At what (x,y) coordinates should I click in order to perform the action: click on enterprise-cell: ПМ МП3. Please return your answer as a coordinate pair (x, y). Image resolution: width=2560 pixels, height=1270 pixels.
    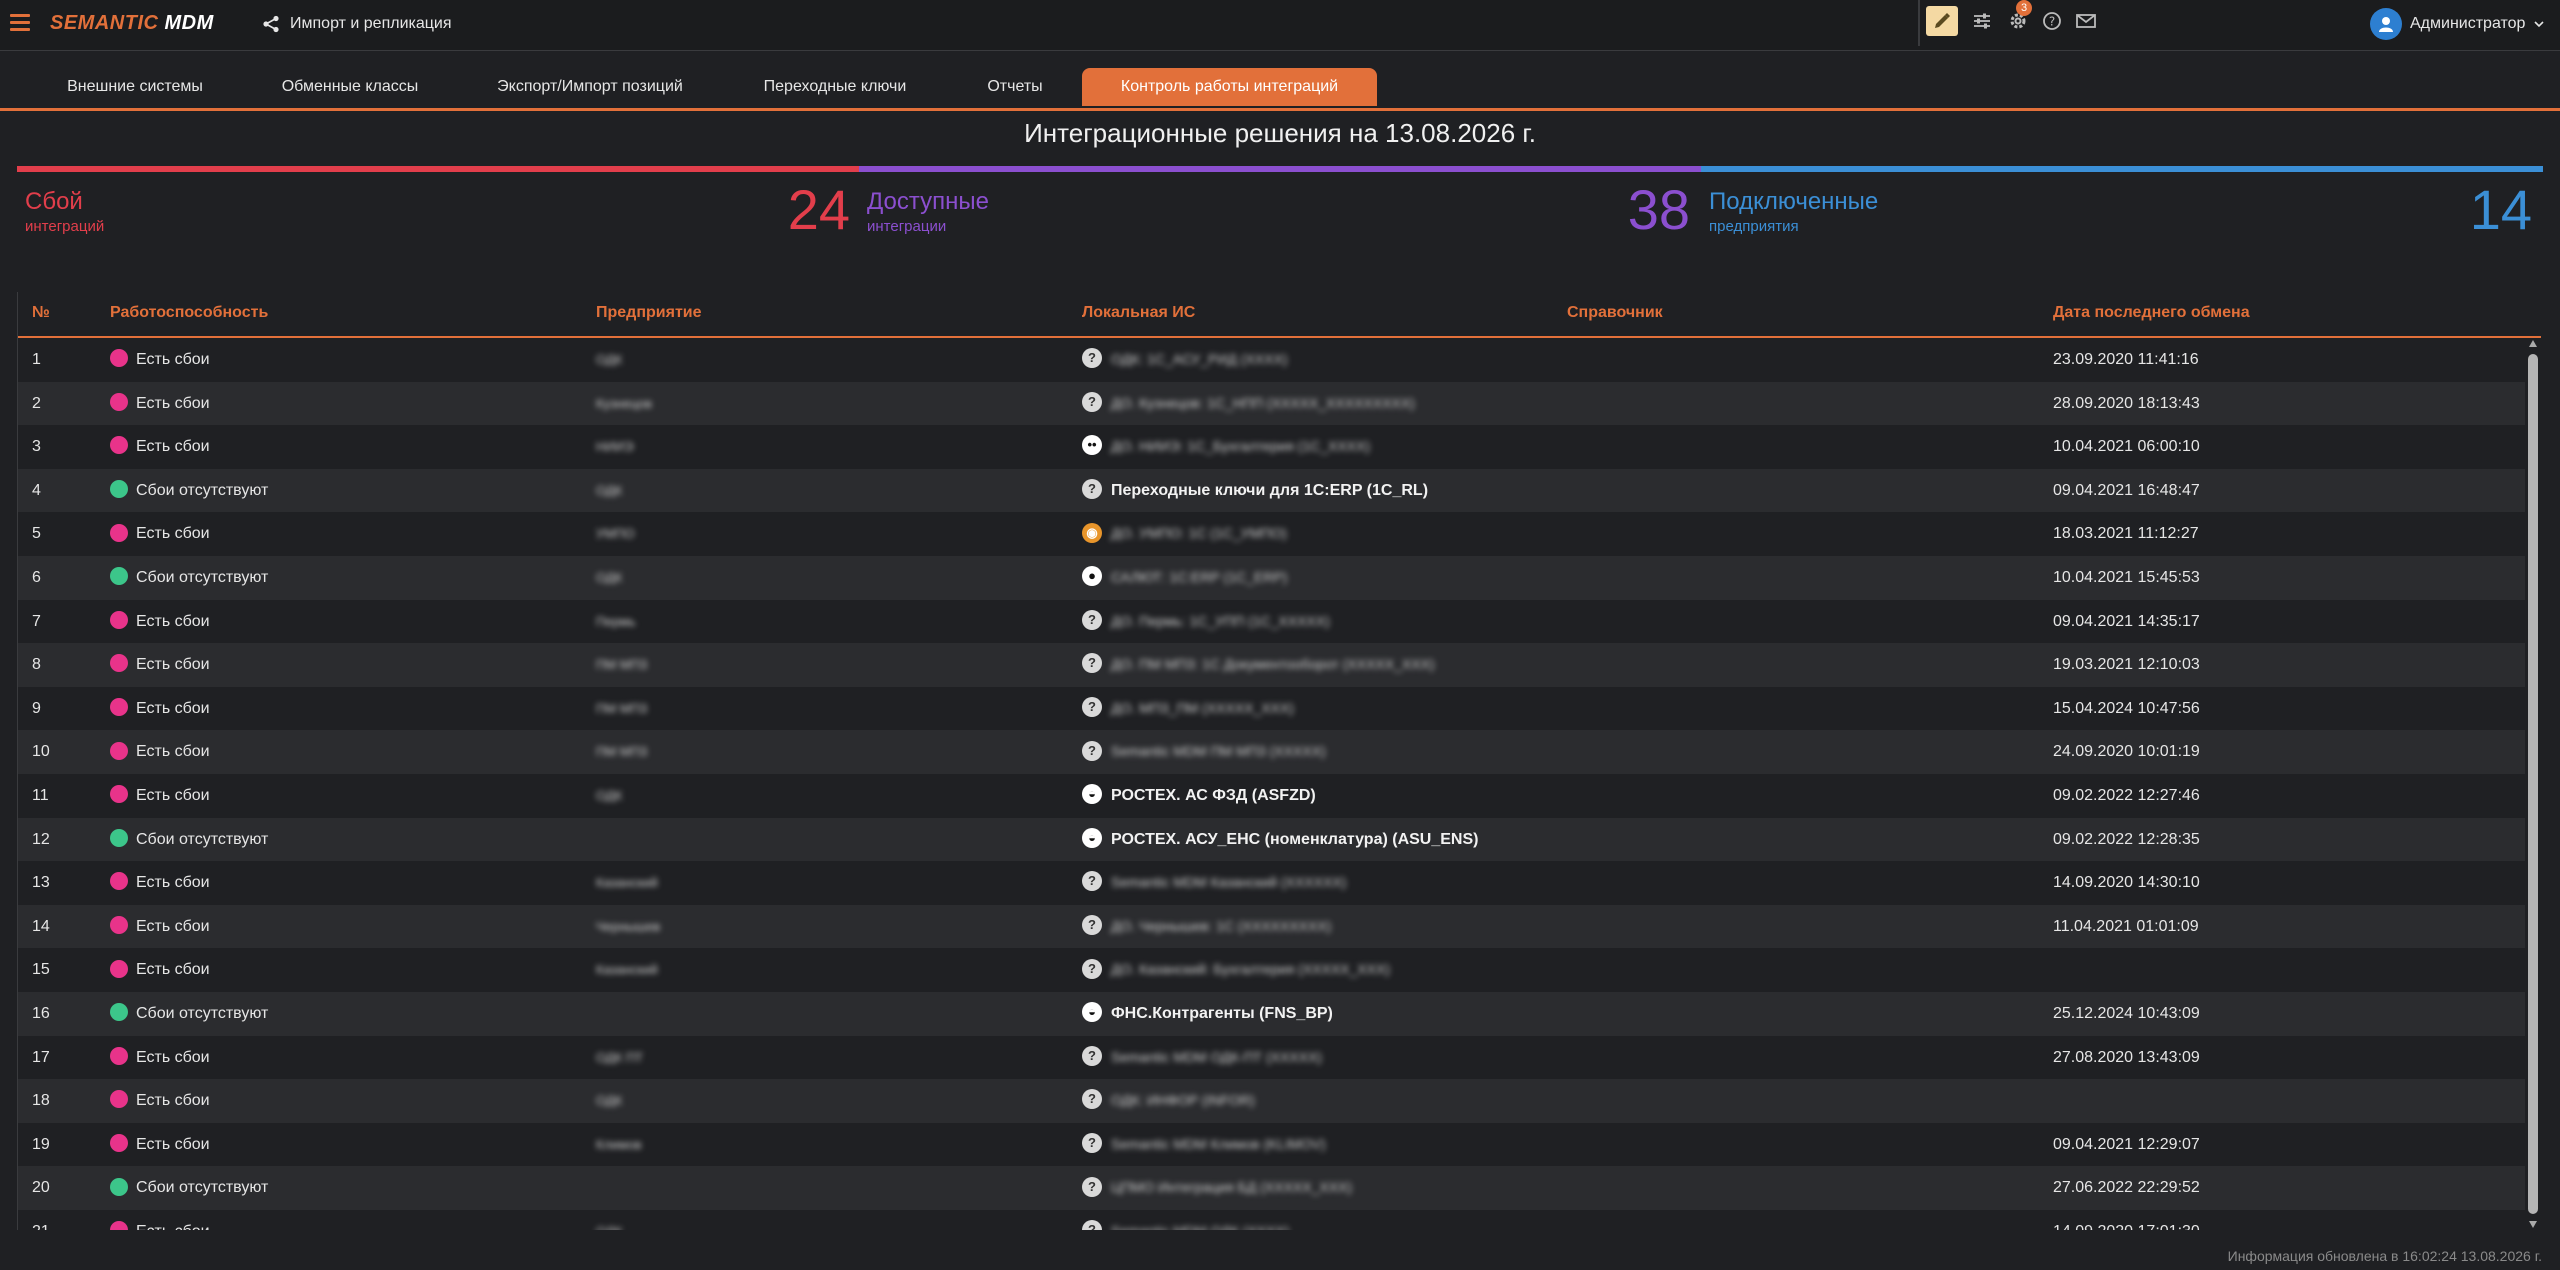
    Looking at the image, I should click on (622, 665).